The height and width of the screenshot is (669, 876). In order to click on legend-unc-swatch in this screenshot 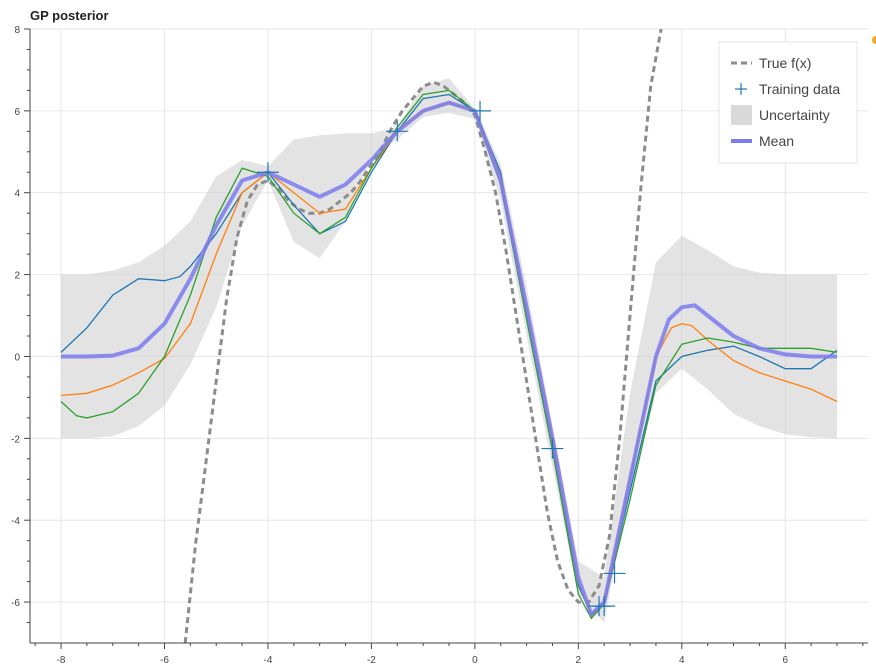, I will do `click(741, 115)`.